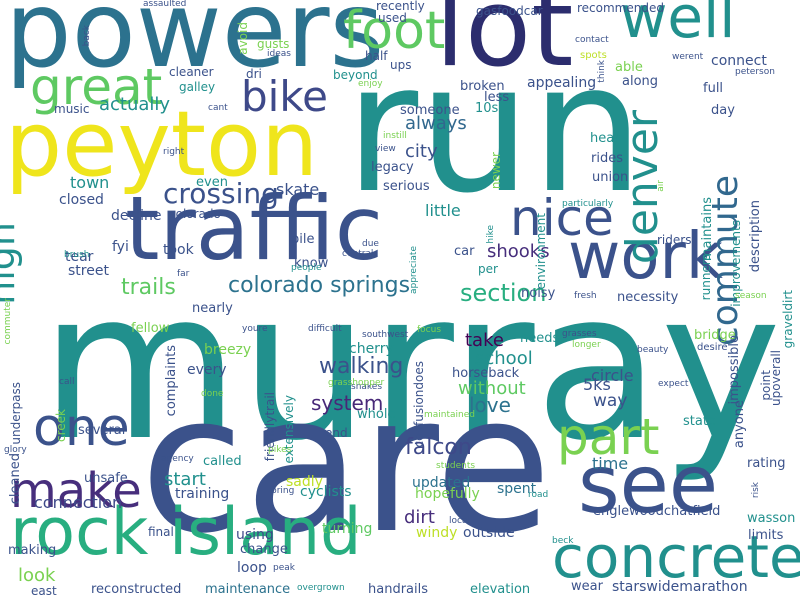 Image resolution: width=800 pixels, height=600 pixels. What do you see at coordinates (185, 479) in the screenshot?
I see `word-start: start` at bounding box center [185, 479].